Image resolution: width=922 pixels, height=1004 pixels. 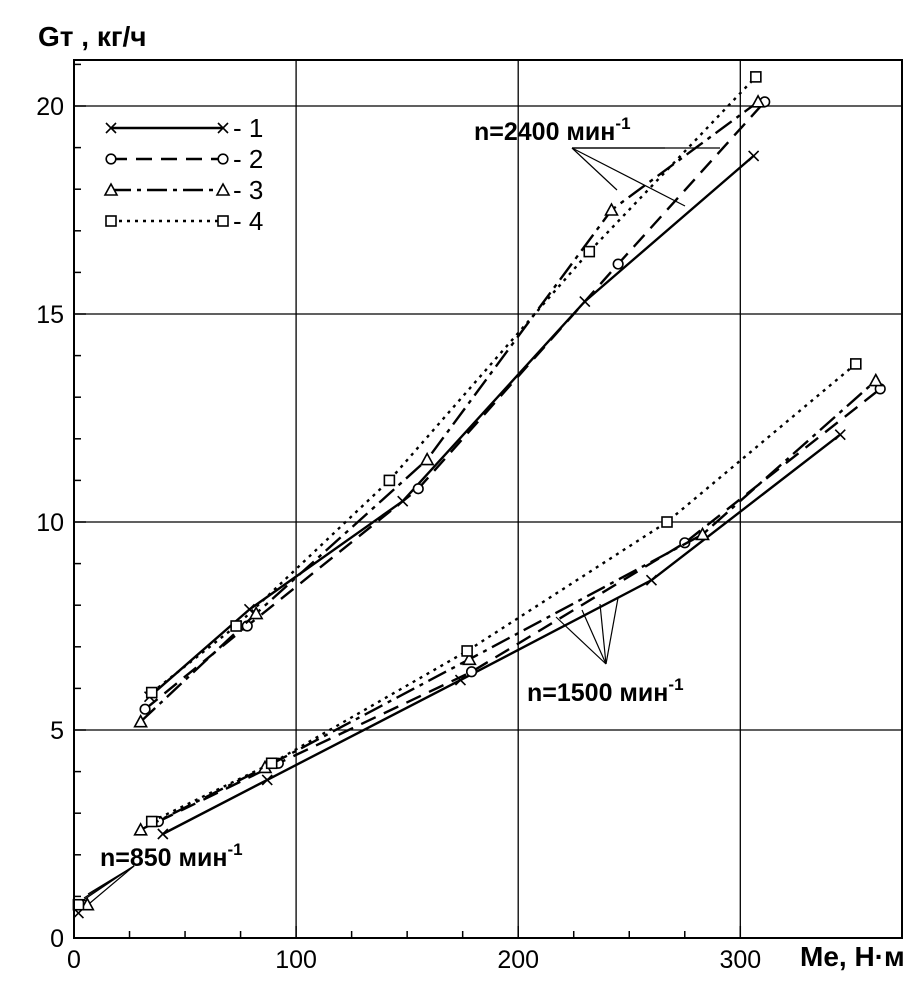 I want to click on series-3-n850, so click(x=87, y=904).